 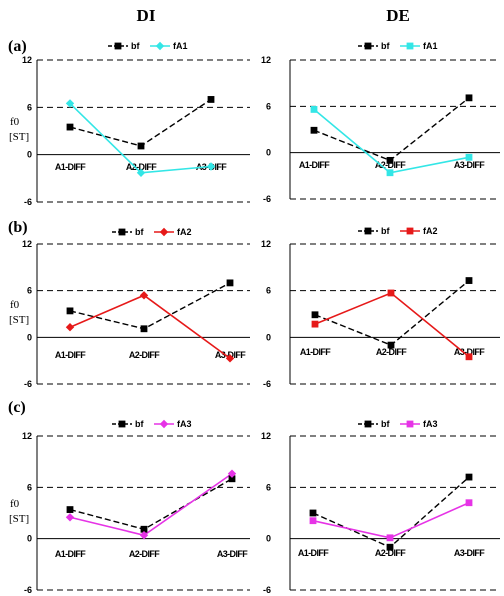 What do you see at coordinates (17, 407) in the screenshot?
I see `row-label-c: (c)` at bounding box center [17, 407].